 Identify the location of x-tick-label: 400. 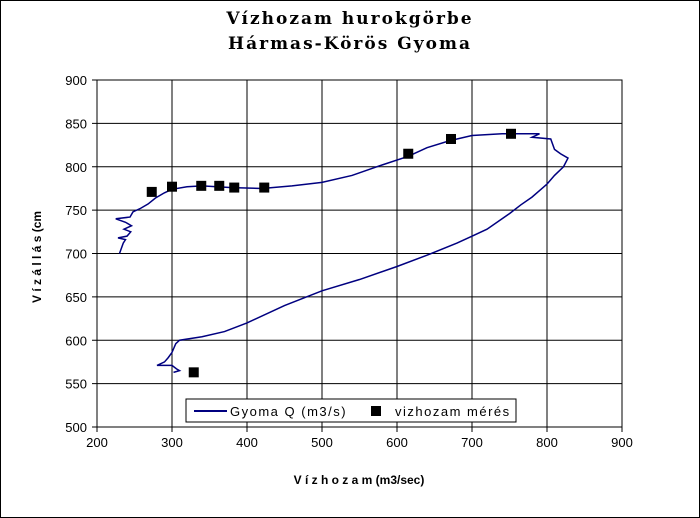
(247, 442).